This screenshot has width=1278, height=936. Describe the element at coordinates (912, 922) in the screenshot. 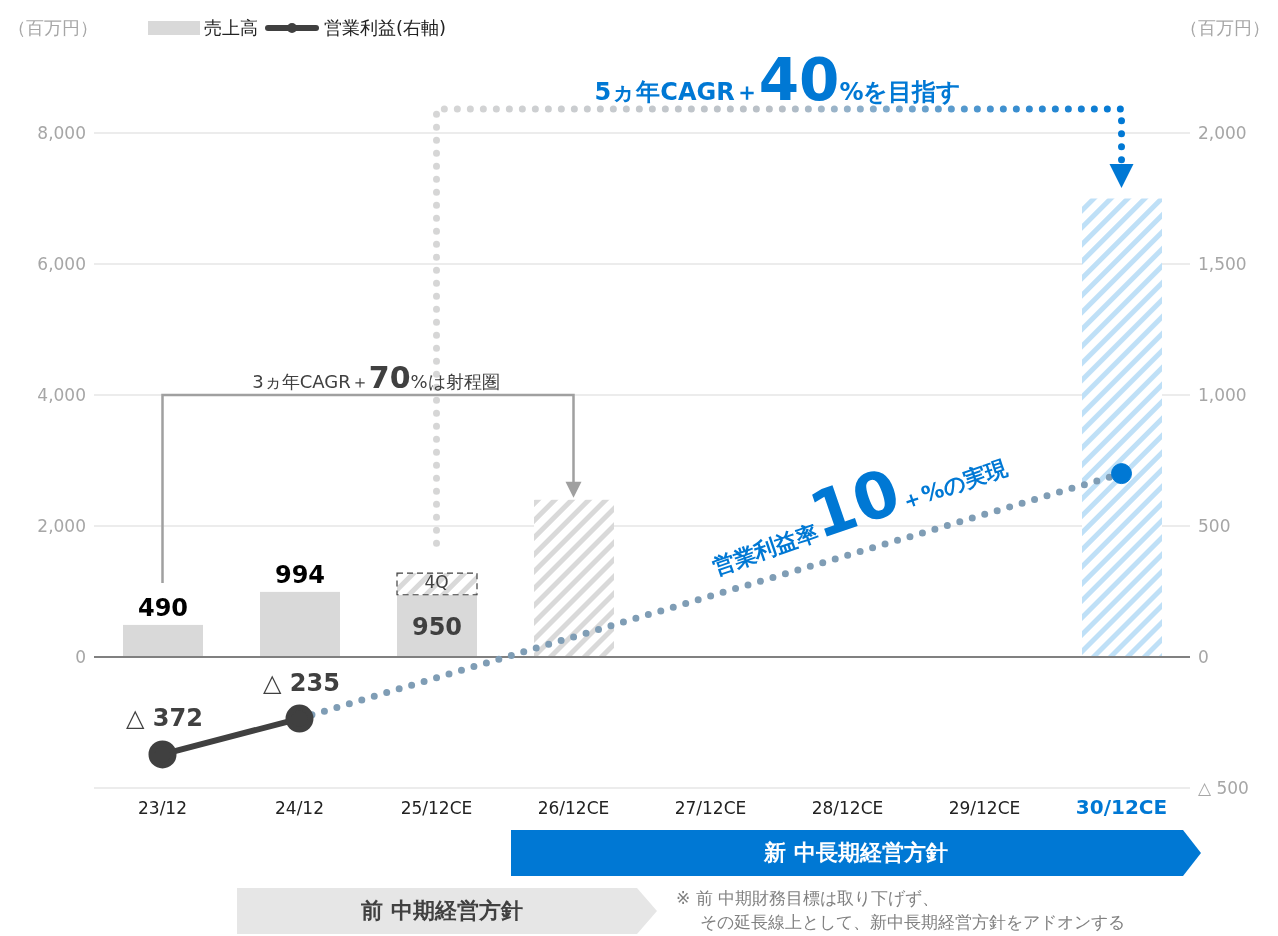

I see `text: その延長線上として、新中長期経営方針をアドオンする` at that location.